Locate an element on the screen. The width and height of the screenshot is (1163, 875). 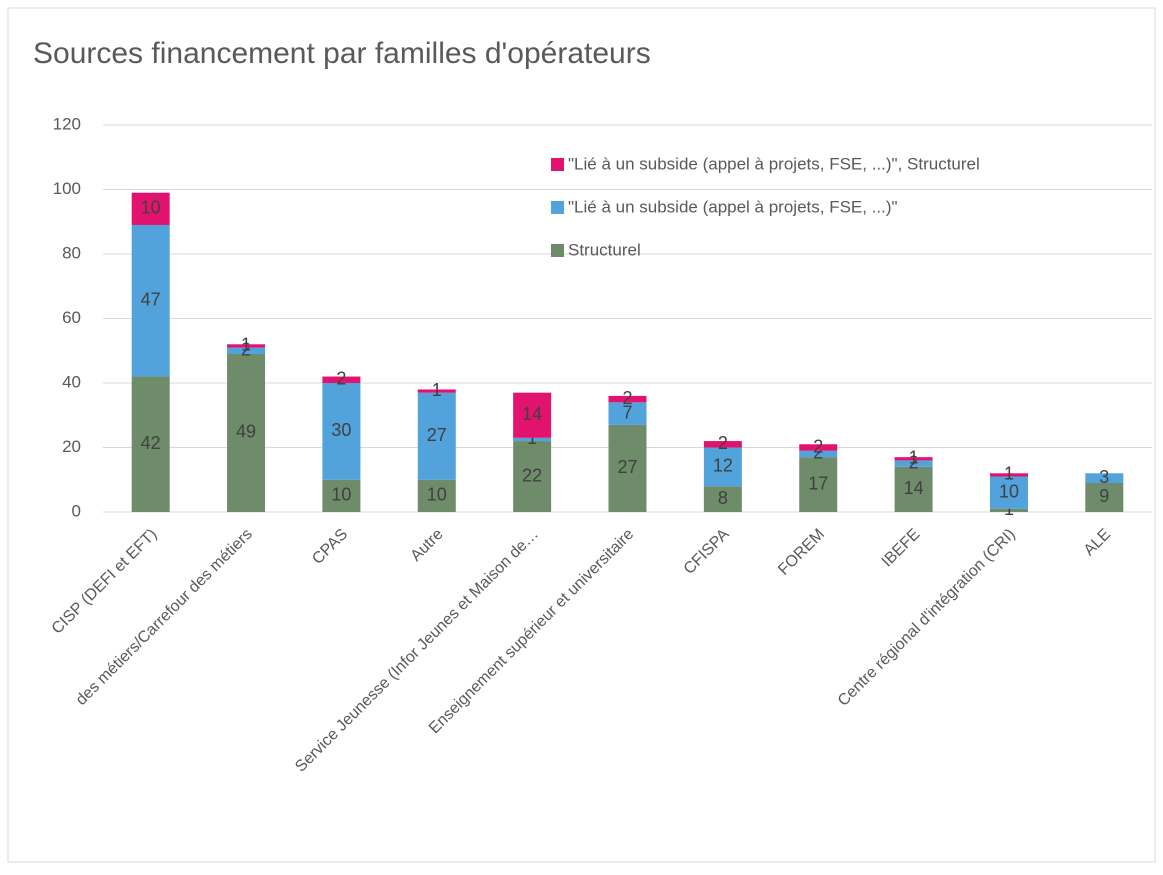
data-label: 12 is located at coordinates (723, 466).